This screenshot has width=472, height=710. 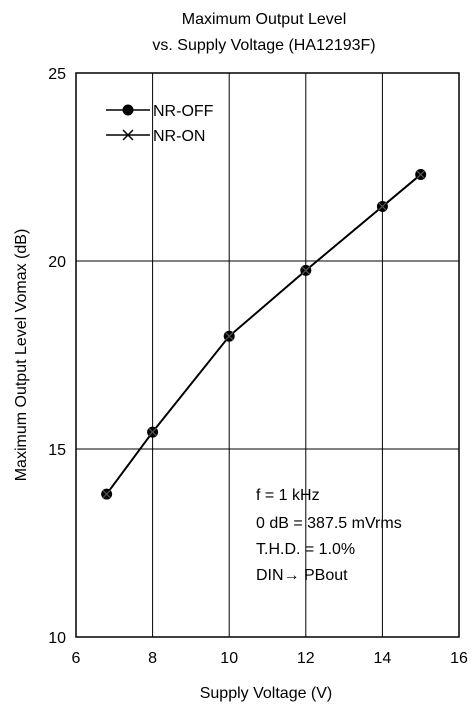 I want to click on x-tick-label: 6, so click(x=76, y=658).